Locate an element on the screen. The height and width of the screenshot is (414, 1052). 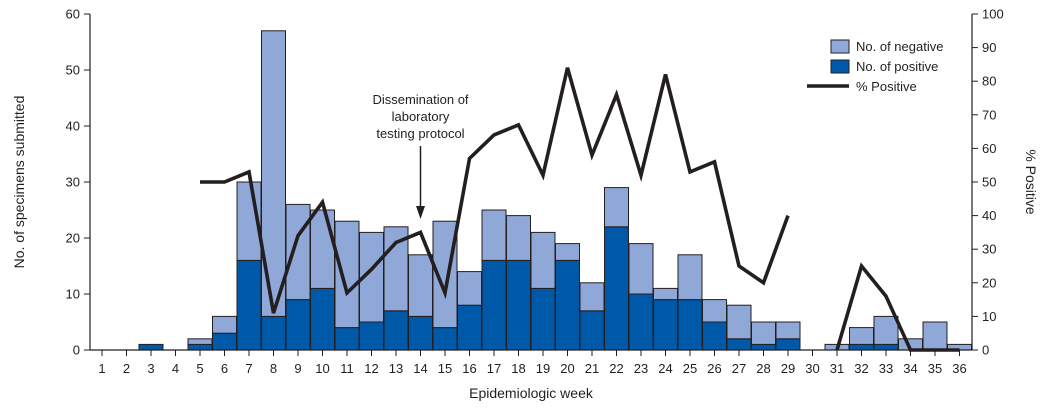
x-tick-label-15: 15 is located at coordinates (445, 368).